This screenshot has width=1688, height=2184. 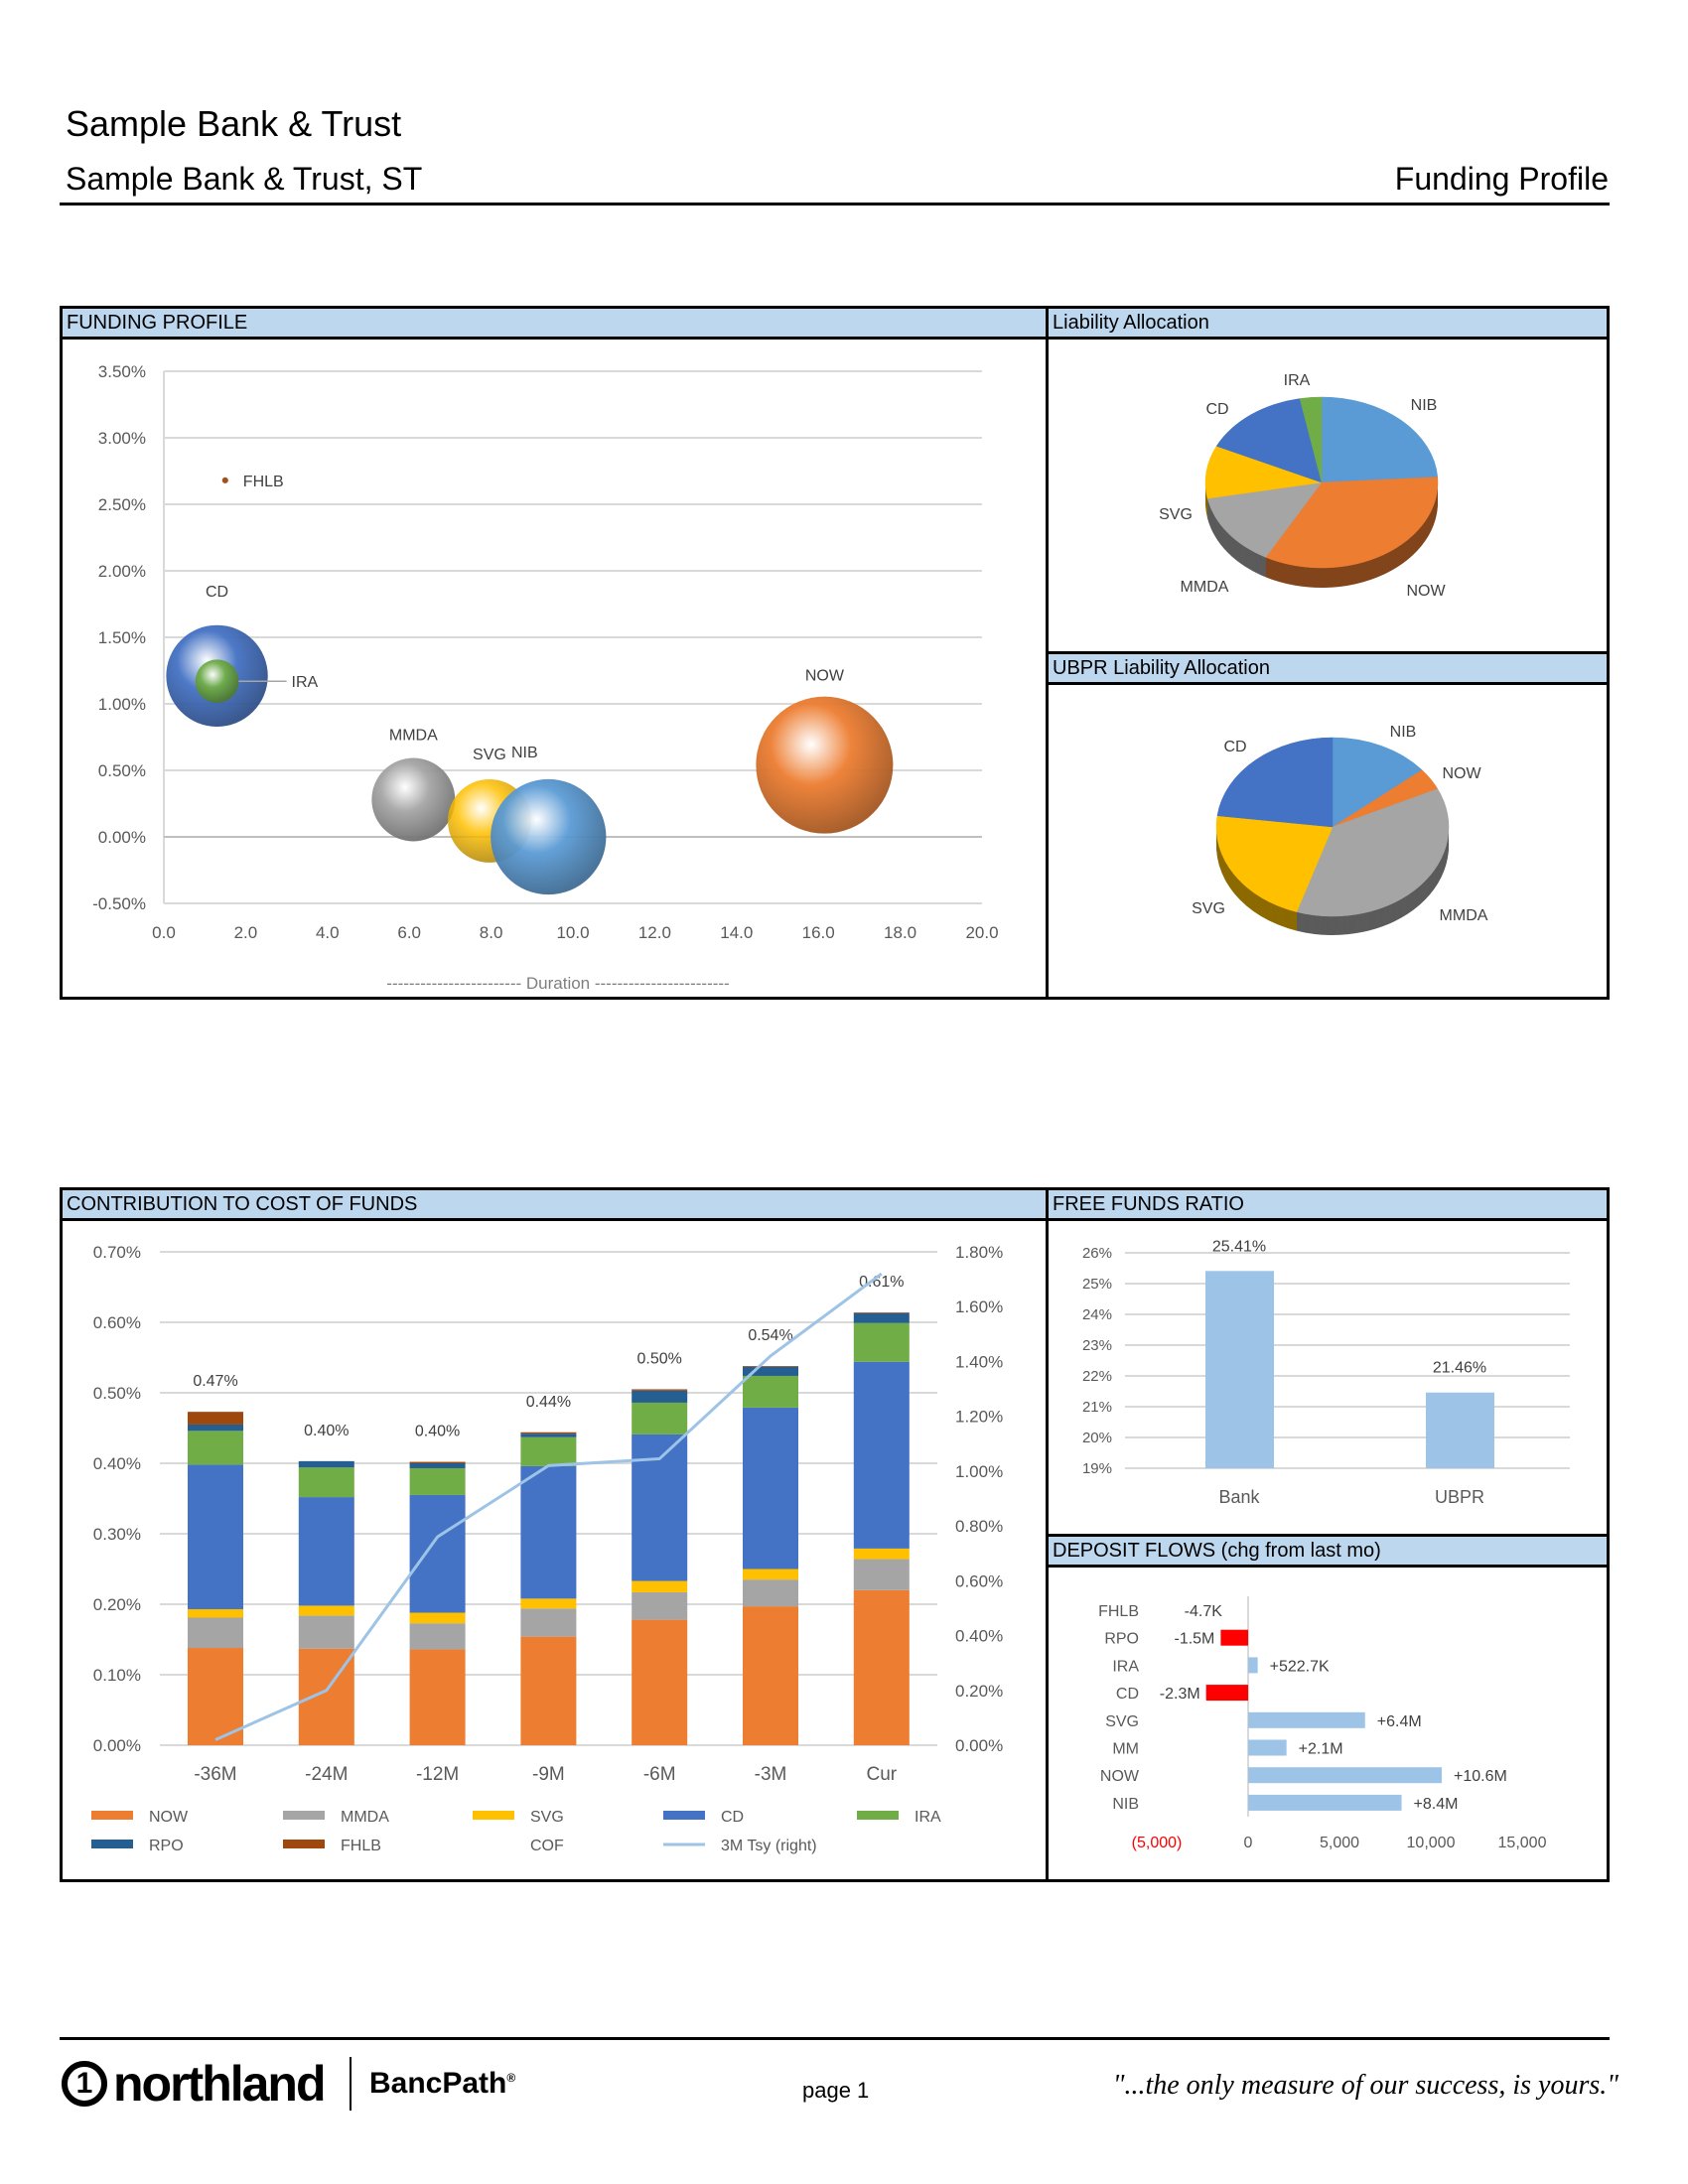 What do you see at coordinates (732, 1817) in the screenshot?
I see `legend-label: CD` at bounding box center [732, 1817].